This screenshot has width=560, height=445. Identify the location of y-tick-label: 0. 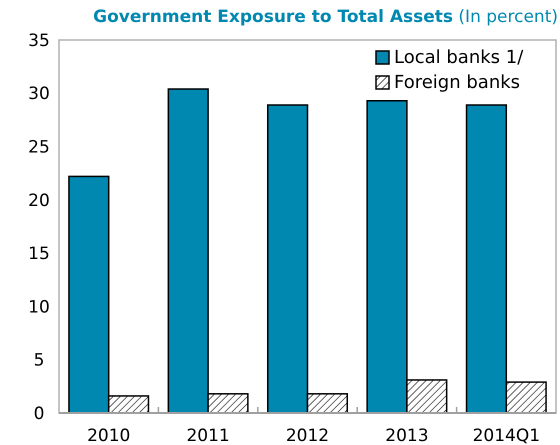
(39, 414).